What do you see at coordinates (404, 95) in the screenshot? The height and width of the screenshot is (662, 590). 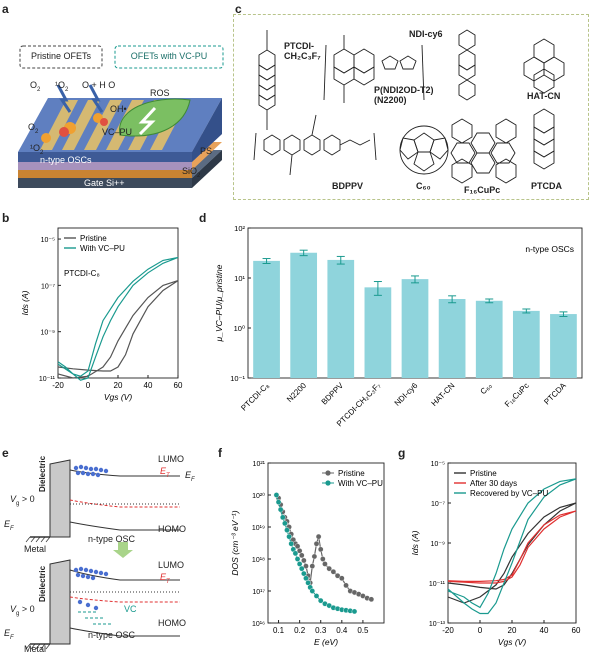 I see `n2200-name: P(NDI2OD-T2) (N2200)` at bounding box center [404, 95].